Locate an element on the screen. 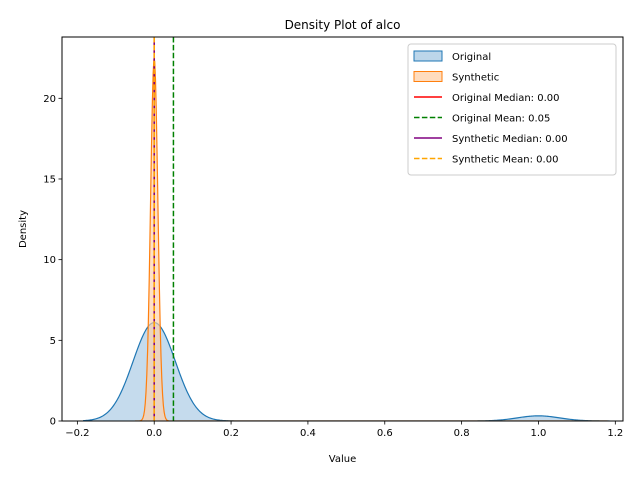 The height and width of the screenshot is (480, 640). x-tick-label: 0.6 is located at coordinates (385, 433).